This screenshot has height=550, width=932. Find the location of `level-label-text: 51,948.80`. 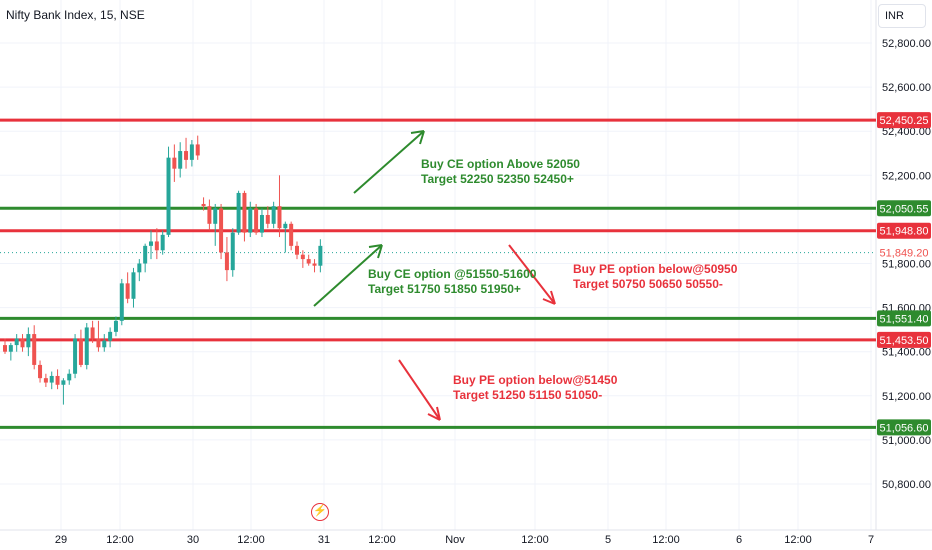

level-label-text: 51,948.80 is located at coordinates (904, 232).